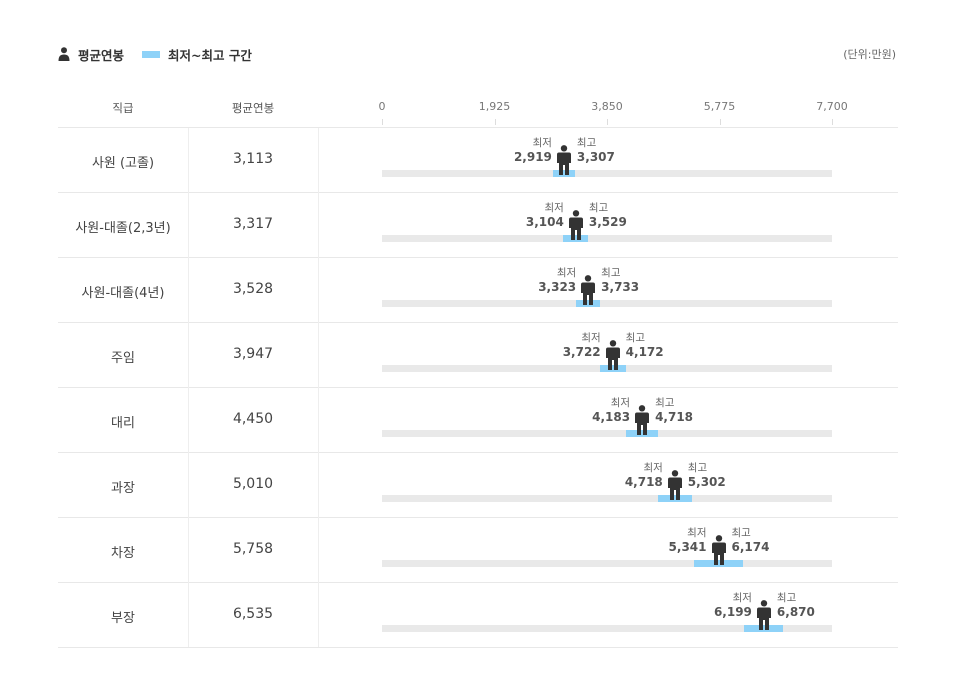  Describe the element at coordinates (123, 163) in the screenshot. I see `rank-label: 사원 (고졸)` at that location.